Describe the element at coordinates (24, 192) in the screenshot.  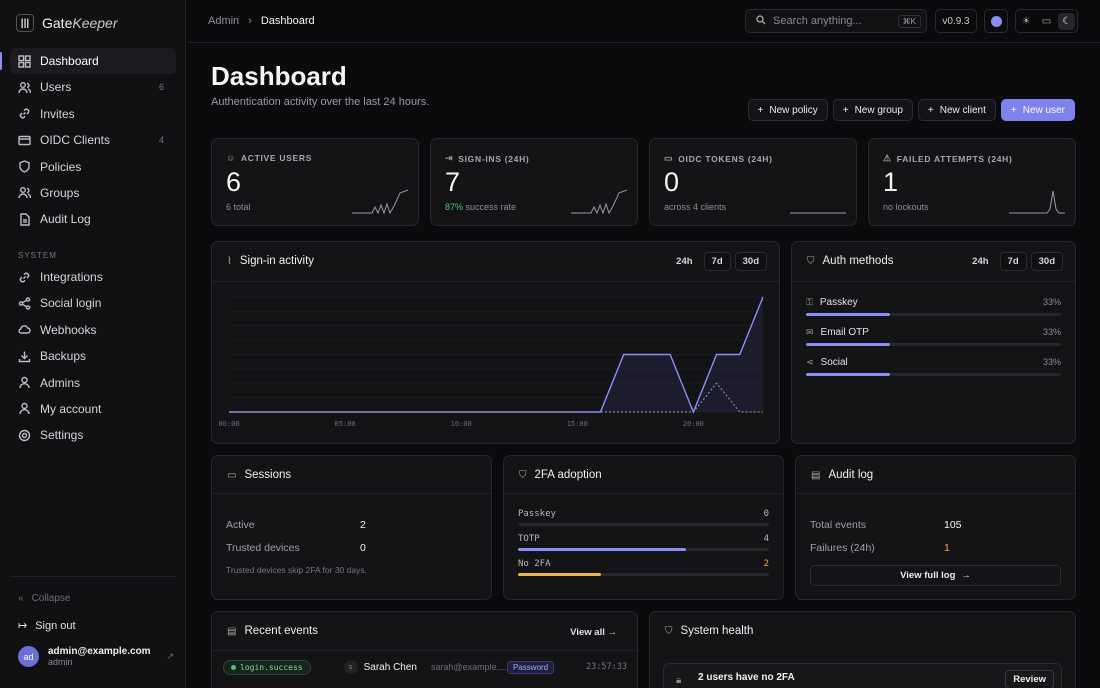
I see `users-icon` at that location.